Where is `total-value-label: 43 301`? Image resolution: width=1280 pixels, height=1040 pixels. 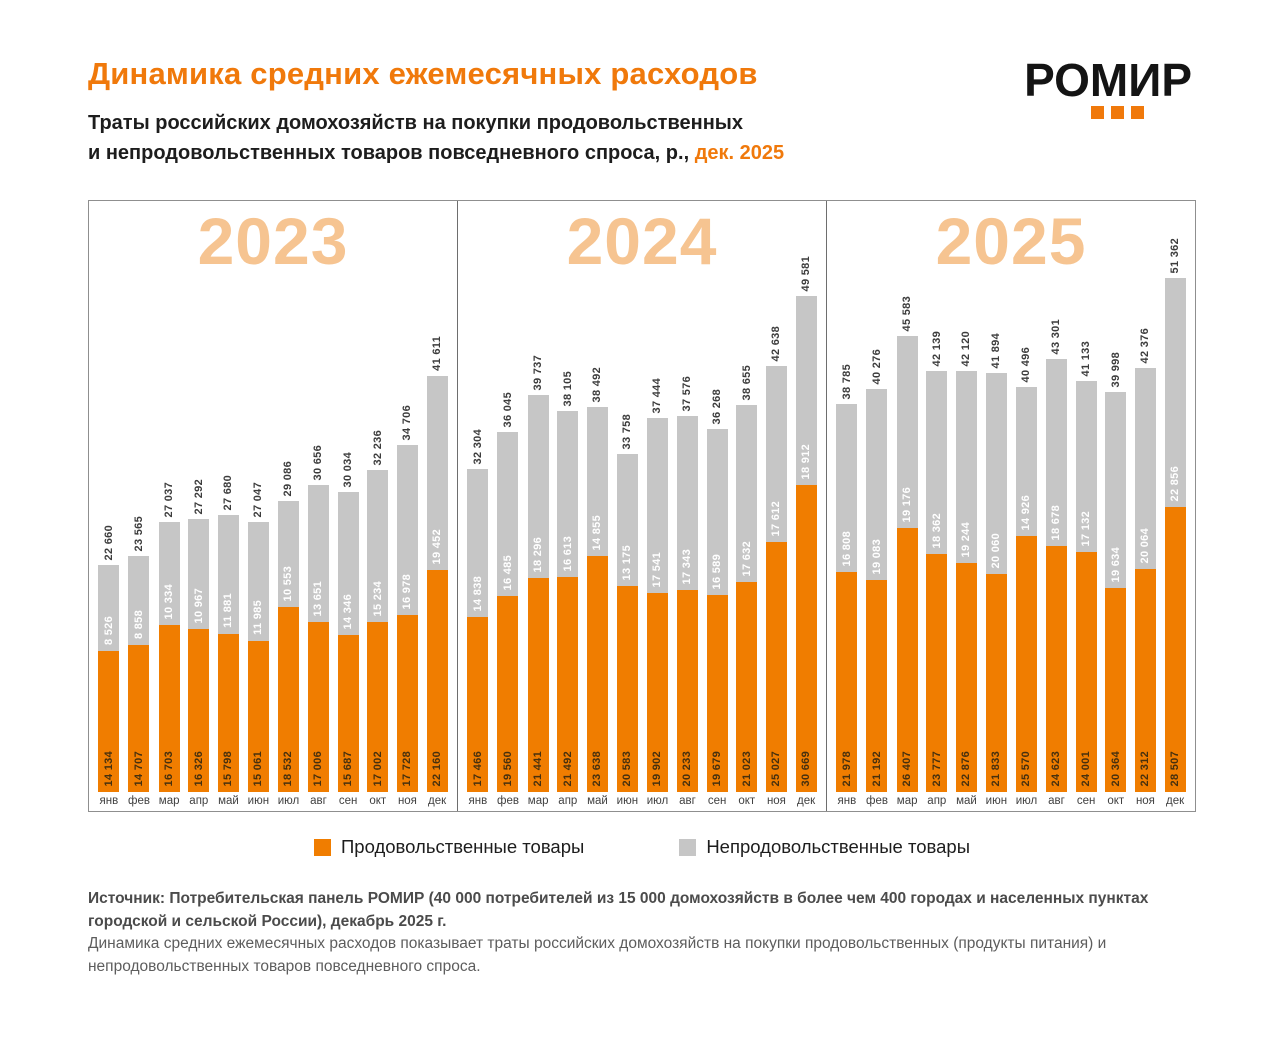
total-value-label: 43 301 is located at coordinates (1056, 336).